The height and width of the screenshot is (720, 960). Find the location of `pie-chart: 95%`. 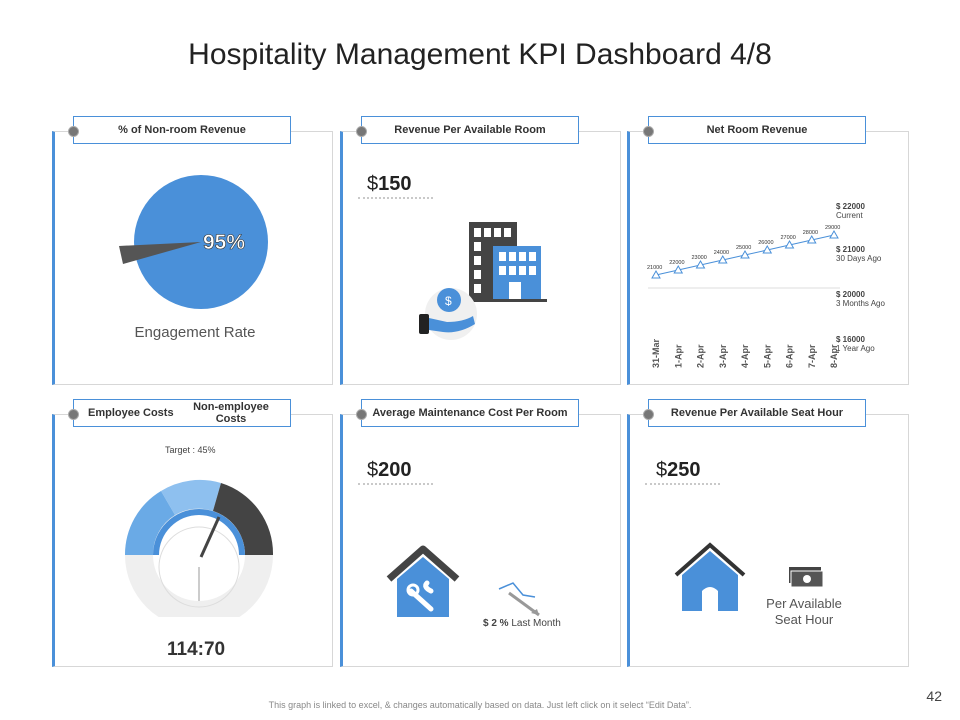

pie-chart: 95% is located at coordinates (193, 242).